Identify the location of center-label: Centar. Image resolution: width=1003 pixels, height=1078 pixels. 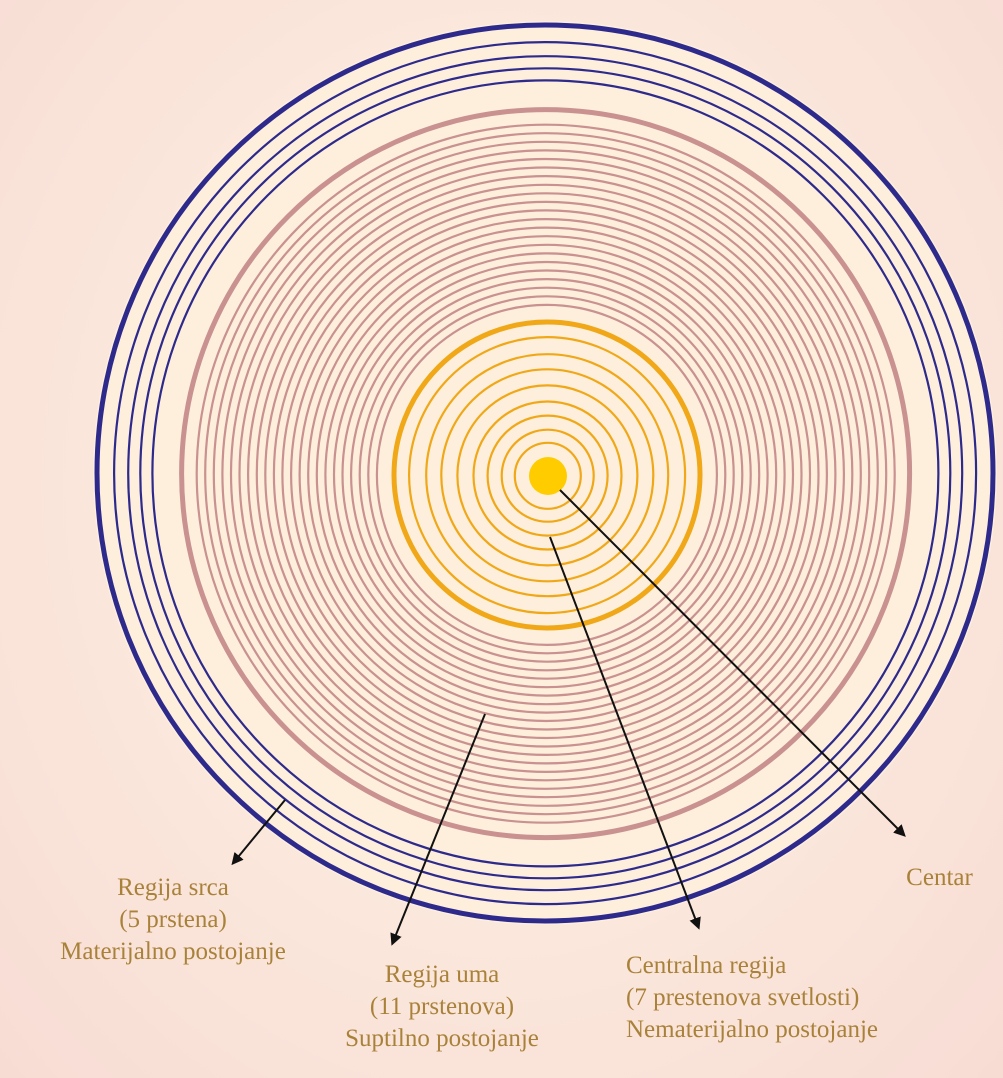
(939, 878).